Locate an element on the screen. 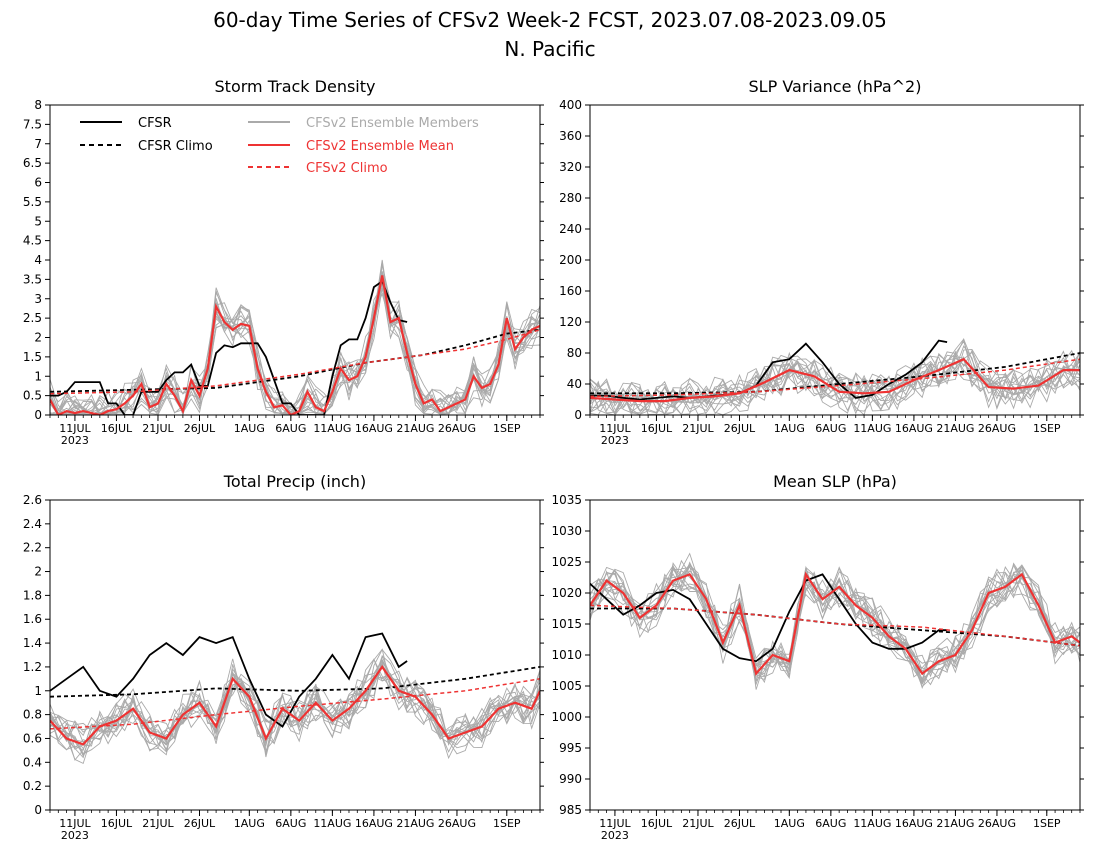 The image size is (1100, 850). legend-label: CFSv2 Climo is located at coordinates (347, 168).